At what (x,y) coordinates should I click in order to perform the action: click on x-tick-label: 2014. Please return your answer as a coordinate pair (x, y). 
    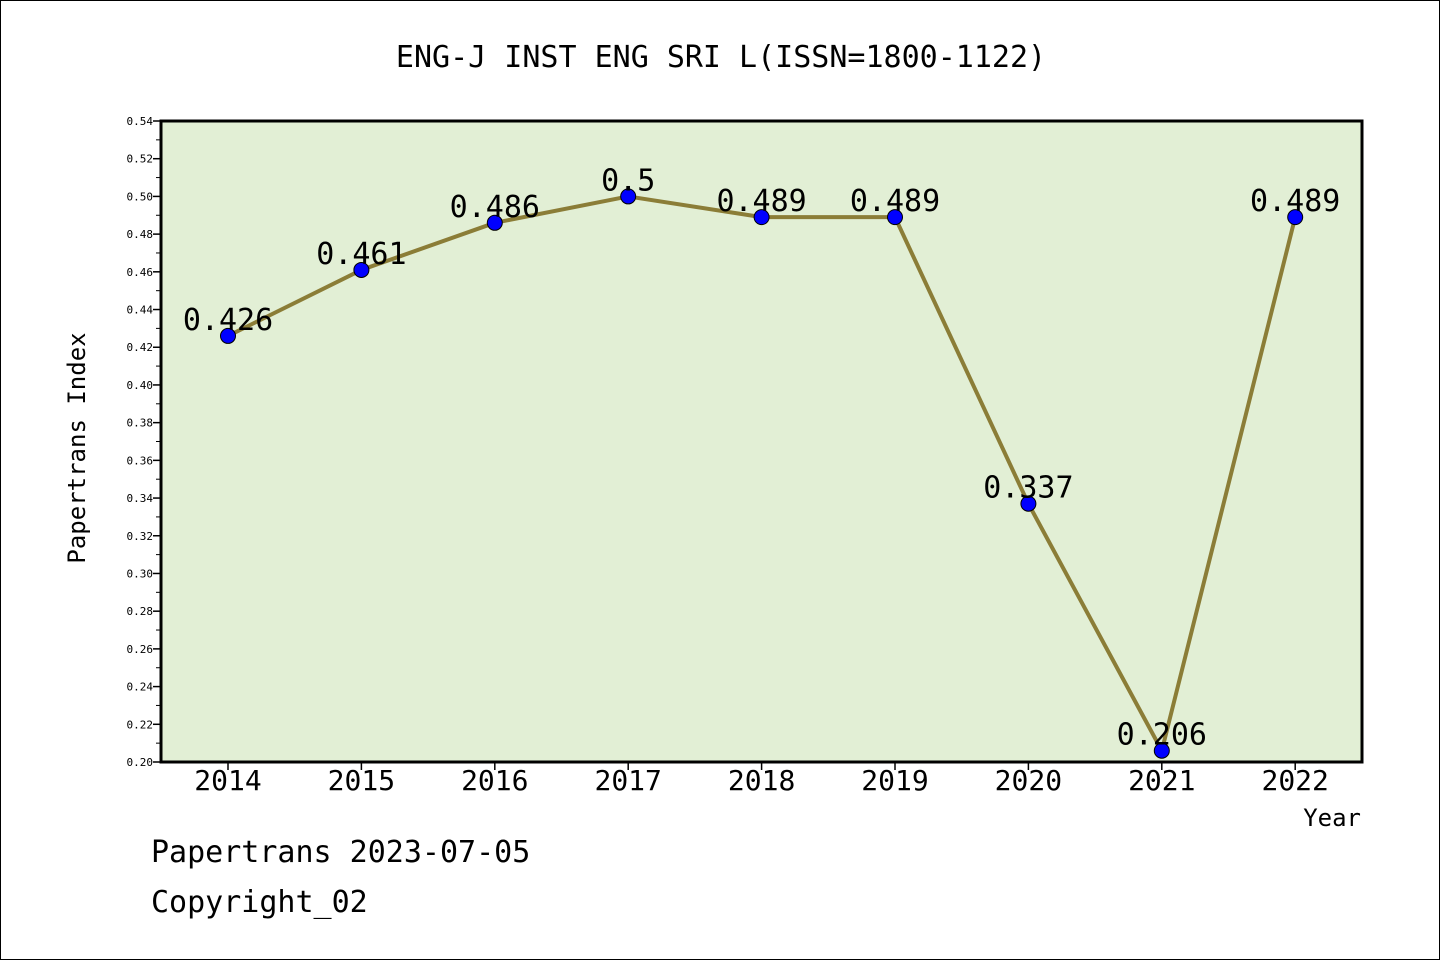
    Looking at the image, I should click on (227, 780).